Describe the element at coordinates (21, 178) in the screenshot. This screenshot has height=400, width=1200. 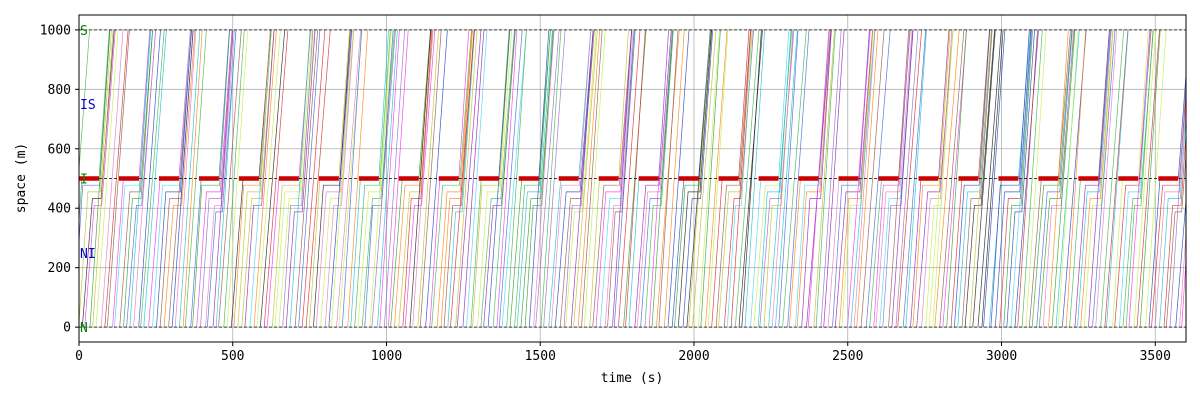
I see `y-axis-label: space (m)` at that location.